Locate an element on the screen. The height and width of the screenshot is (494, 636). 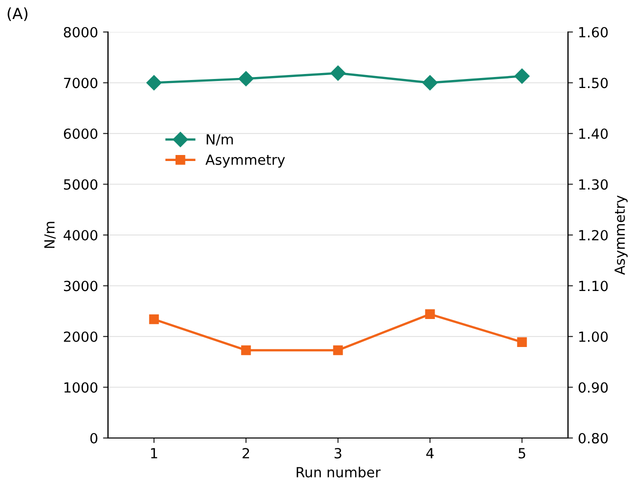
x-tick-label: 2 is located at coordinates (246, 453).